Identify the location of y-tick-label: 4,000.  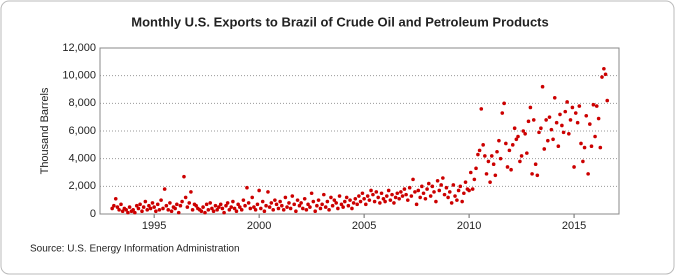
(82, 159).